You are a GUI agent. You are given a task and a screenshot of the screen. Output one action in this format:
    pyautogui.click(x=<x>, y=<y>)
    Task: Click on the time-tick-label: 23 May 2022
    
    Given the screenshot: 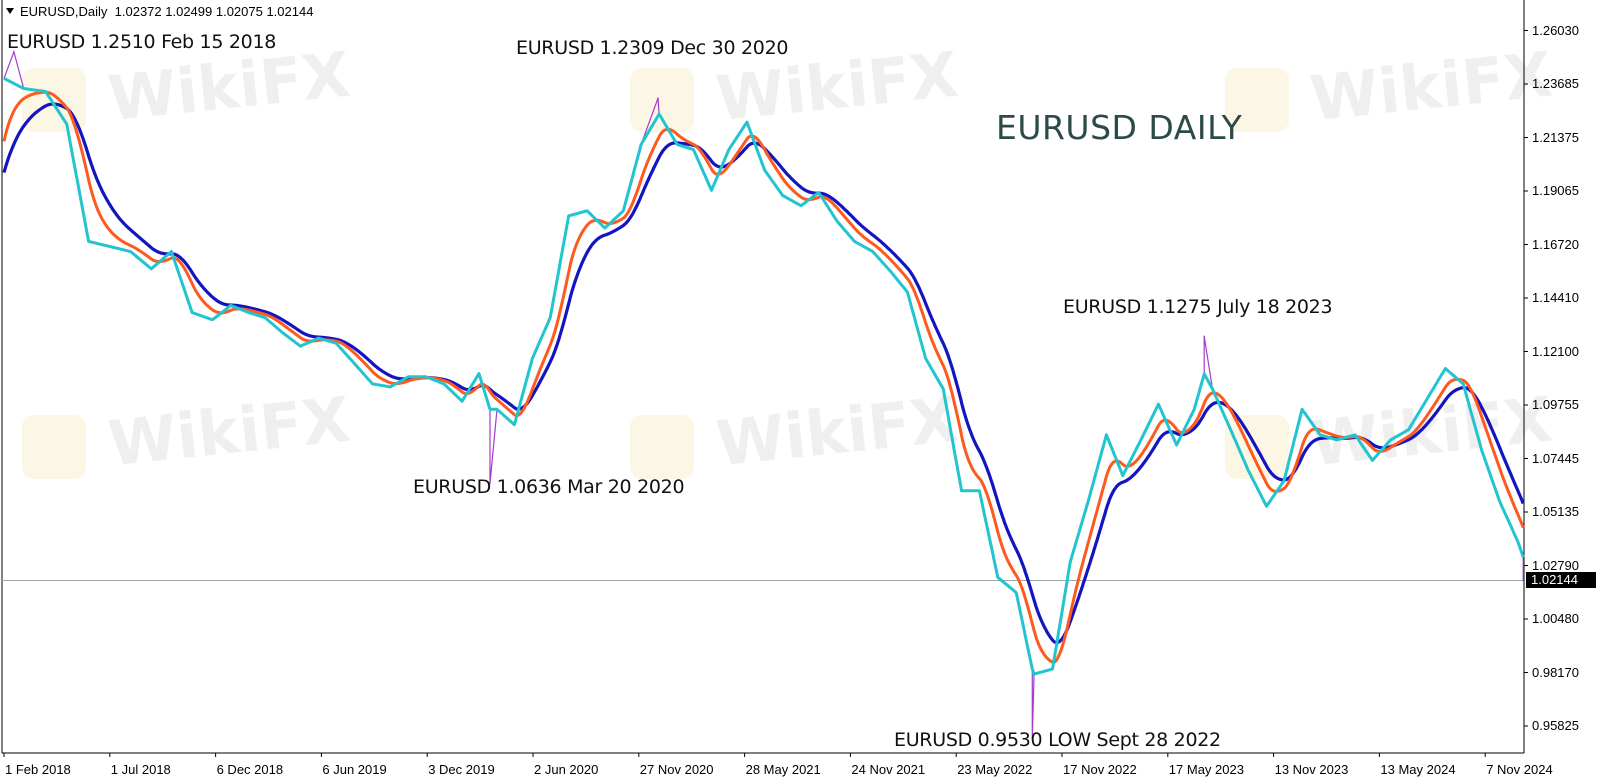 What is the action you would take?
    pyautogui.click(x=995, y=769)
    